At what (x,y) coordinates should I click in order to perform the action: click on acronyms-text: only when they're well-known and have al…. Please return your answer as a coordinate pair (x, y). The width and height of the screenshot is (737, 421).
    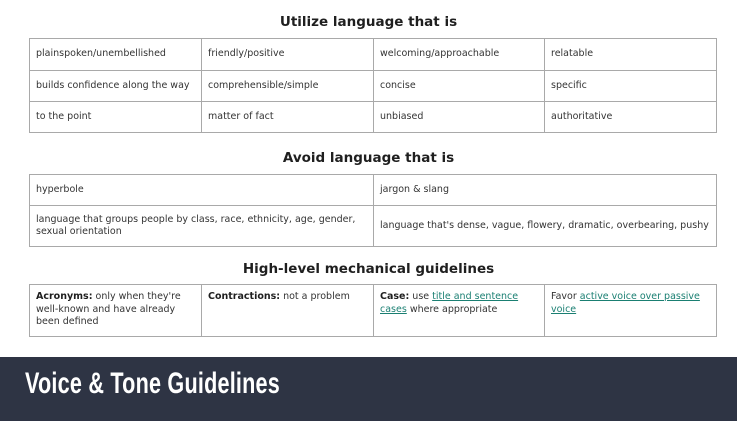
    Looking at the image, I should click on (108, 309).